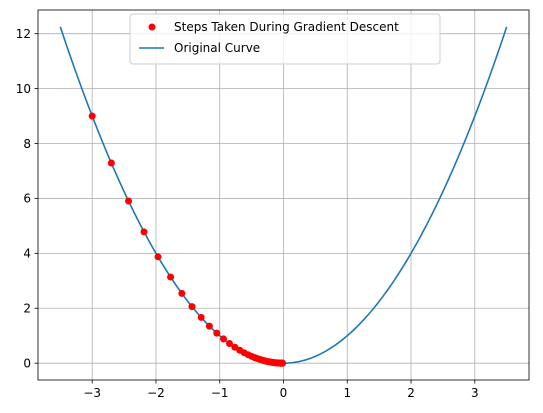  I want to click on y-tick-label: 0, so click(27, 363).